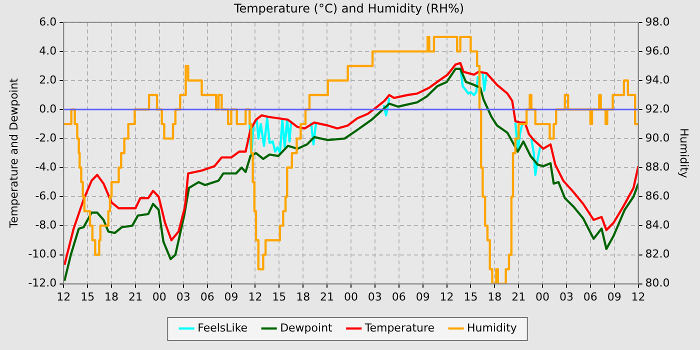  Describe the element at coordinates (657, 225) in the screenshot. I see `y2-tick-label: 84.0` at that location.